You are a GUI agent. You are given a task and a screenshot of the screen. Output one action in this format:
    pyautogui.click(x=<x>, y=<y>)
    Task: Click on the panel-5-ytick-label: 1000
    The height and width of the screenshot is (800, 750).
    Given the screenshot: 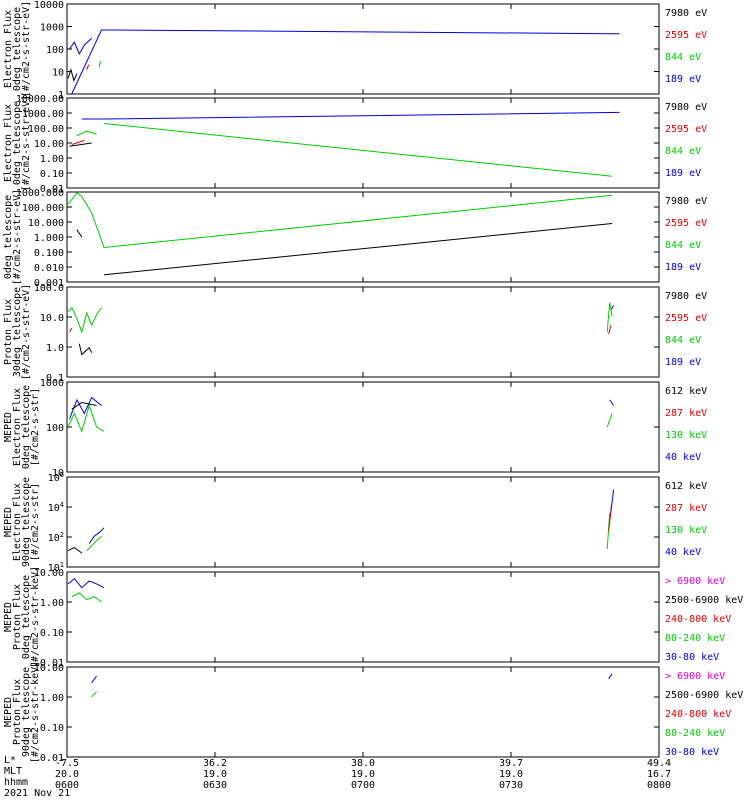 What is the action you would take?
    pyautogui.click(x=52, y=383)
    